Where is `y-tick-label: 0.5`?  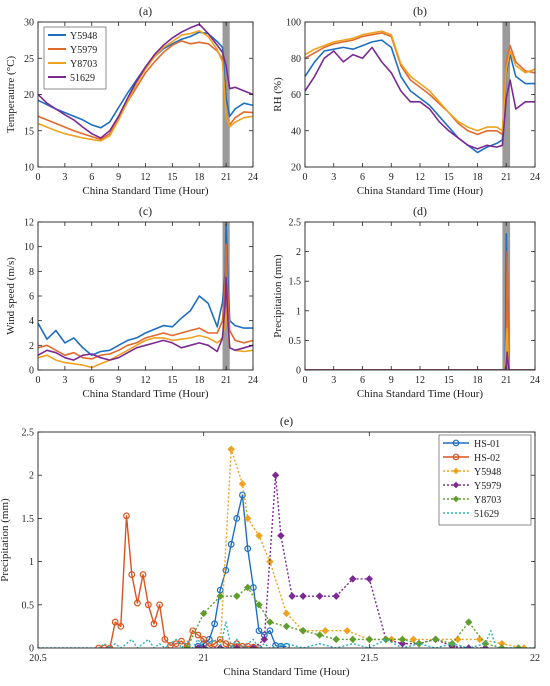
y-tick-label: 0.5 is located at coordinates (295, 341).